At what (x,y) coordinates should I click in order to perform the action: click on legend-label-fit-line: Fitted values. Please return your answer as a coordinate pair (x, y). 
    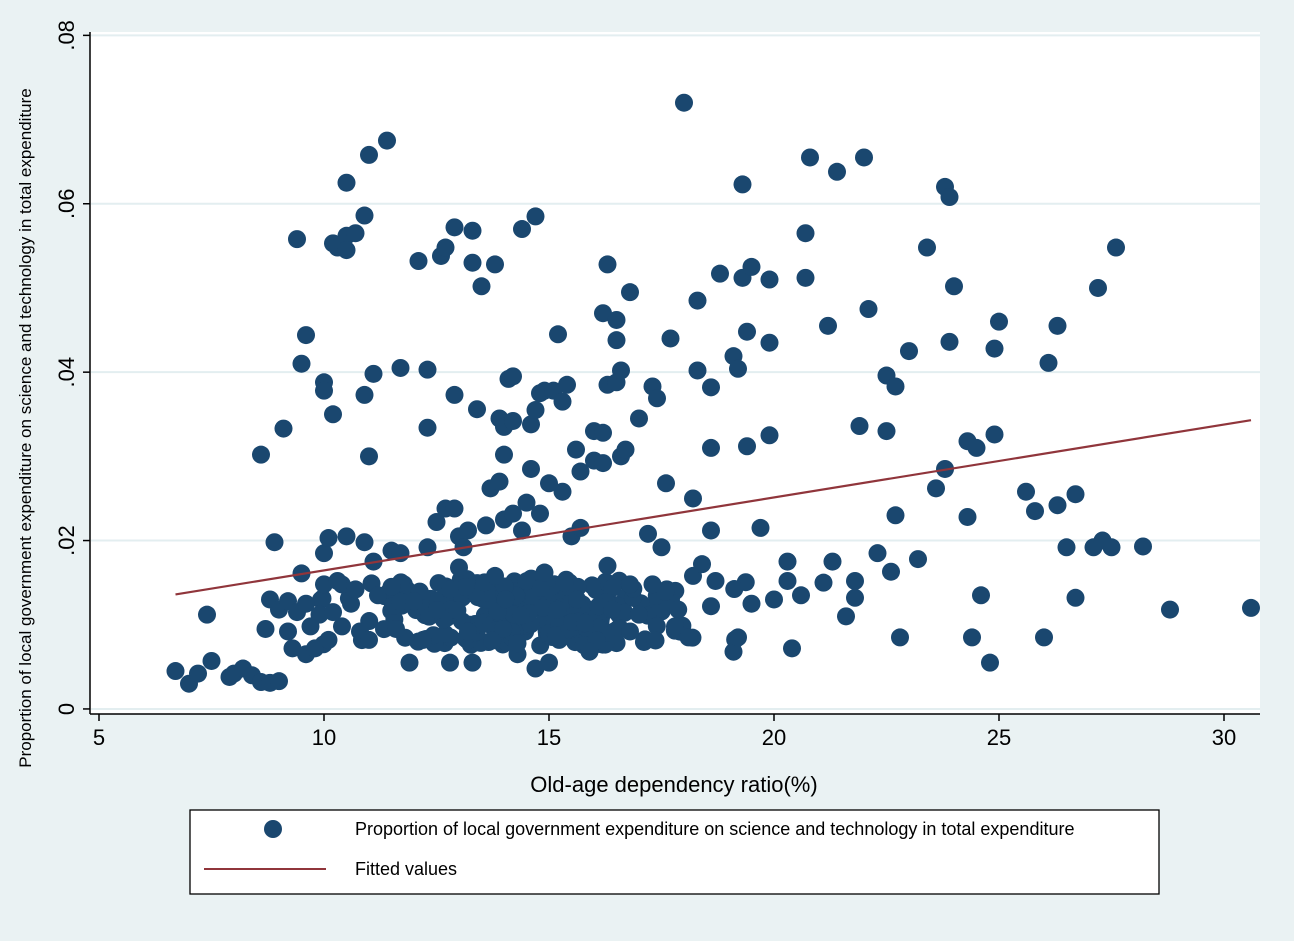
    Looking at the image, I should click on (406, 869).